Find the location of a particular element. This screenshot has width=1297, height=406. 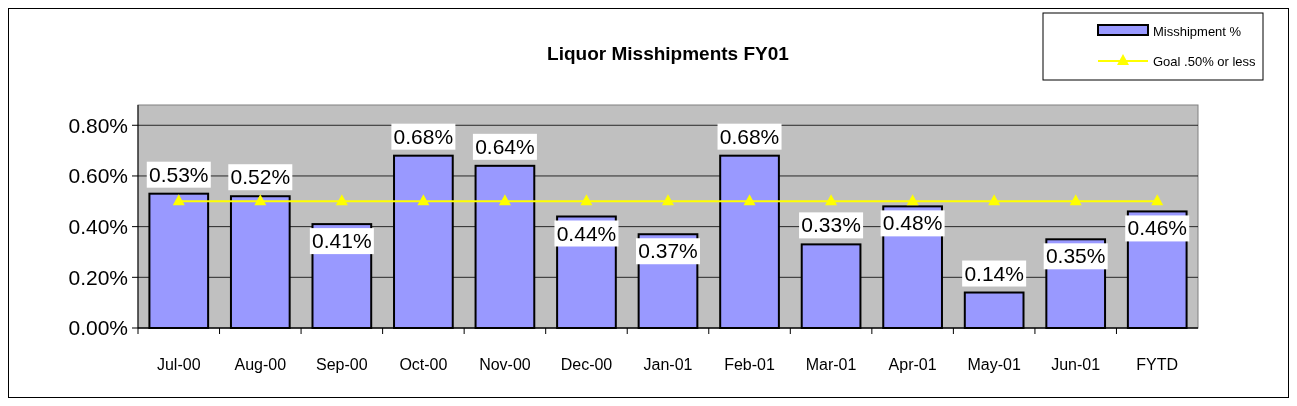

data-label: 0.41% is located at coordinates (342, 241).